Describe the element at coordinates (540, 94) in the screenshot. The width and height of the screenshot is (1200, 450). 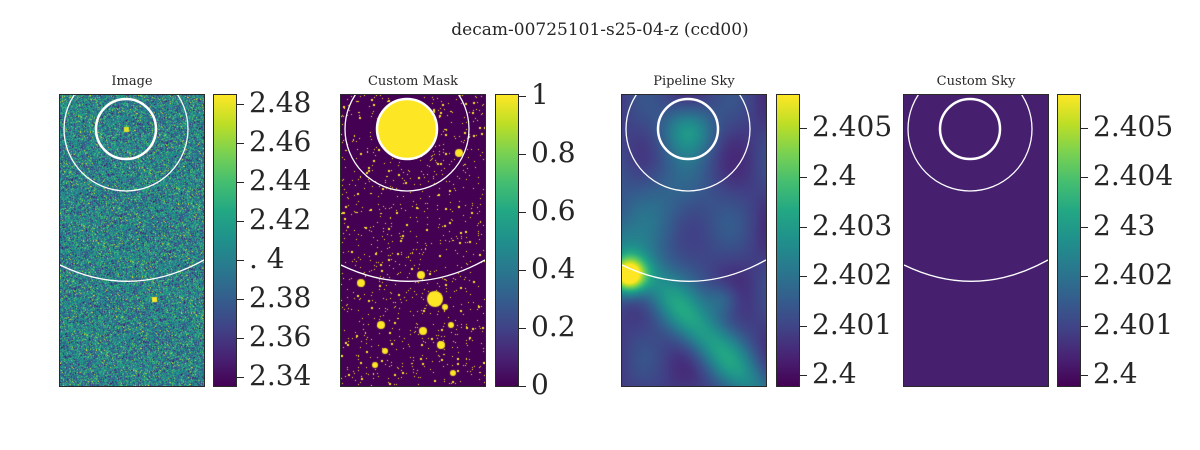
I see `colorbar-tick-label: 1` at that location.